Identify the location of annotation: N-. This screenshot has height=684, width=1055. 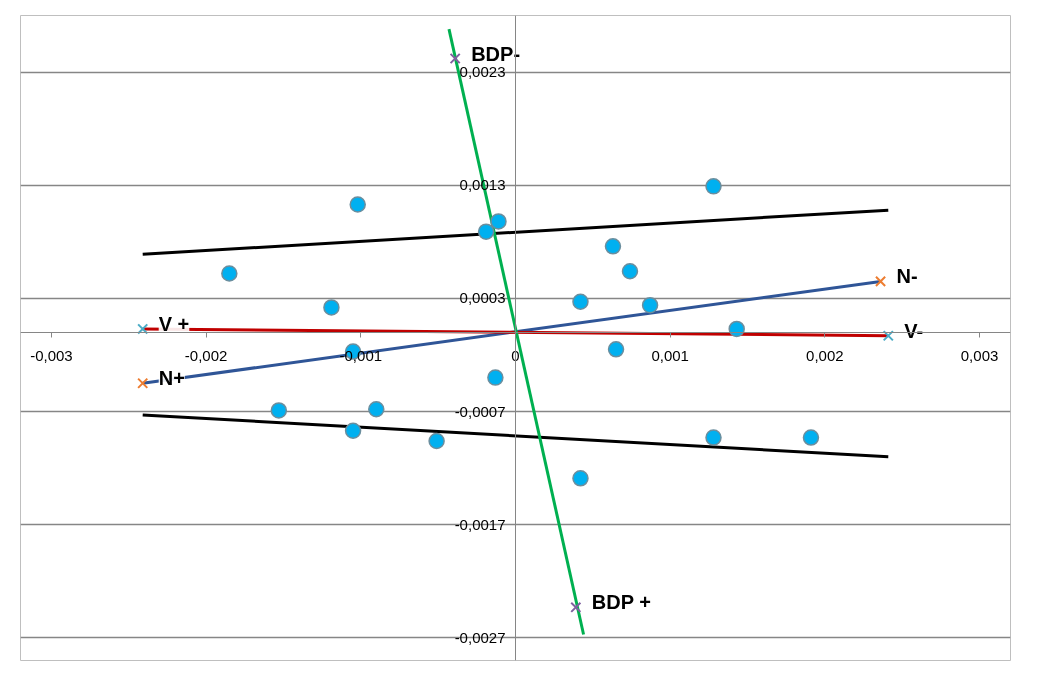
(907, 276).